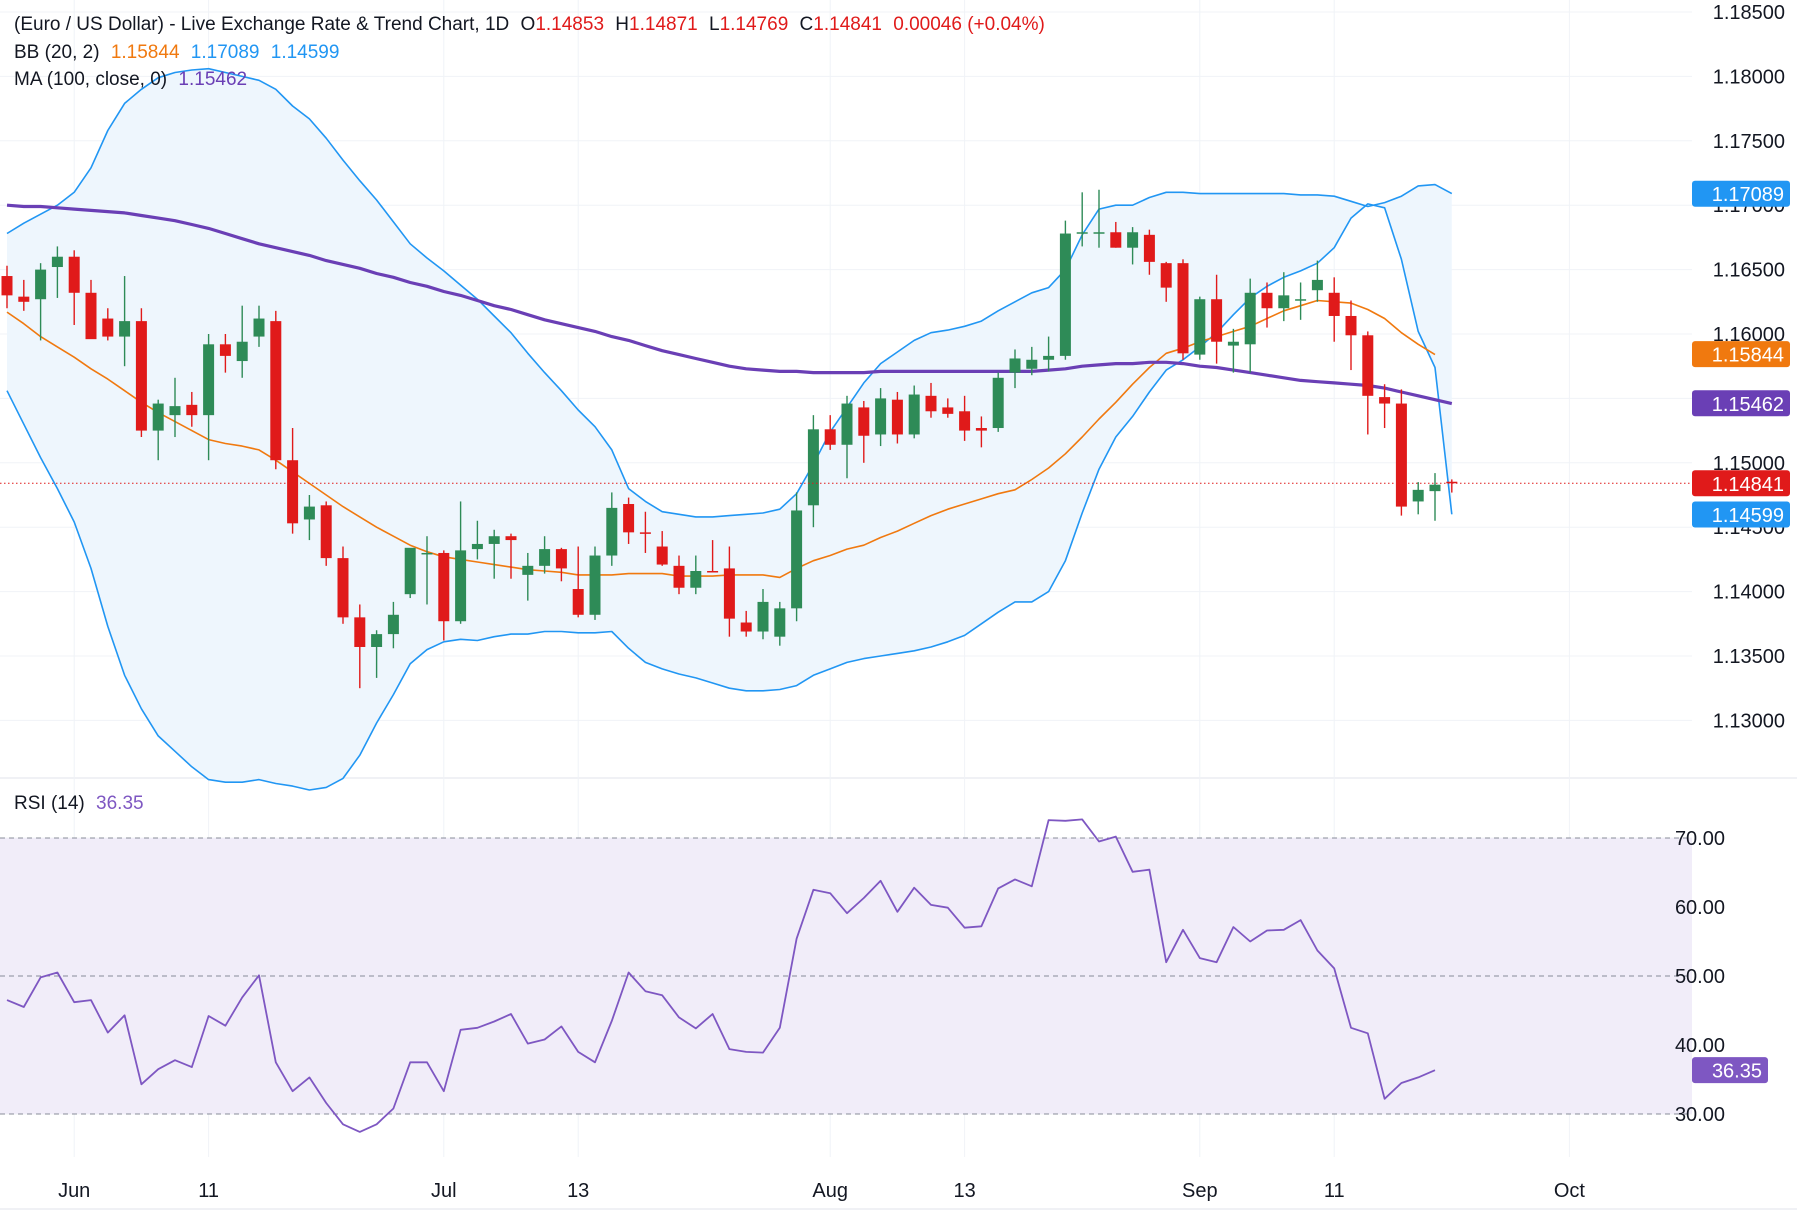  Describe the element at coordinates (1700, 1046) in the screenshot. I see `rsi-tick-label: 40.00` at that location.